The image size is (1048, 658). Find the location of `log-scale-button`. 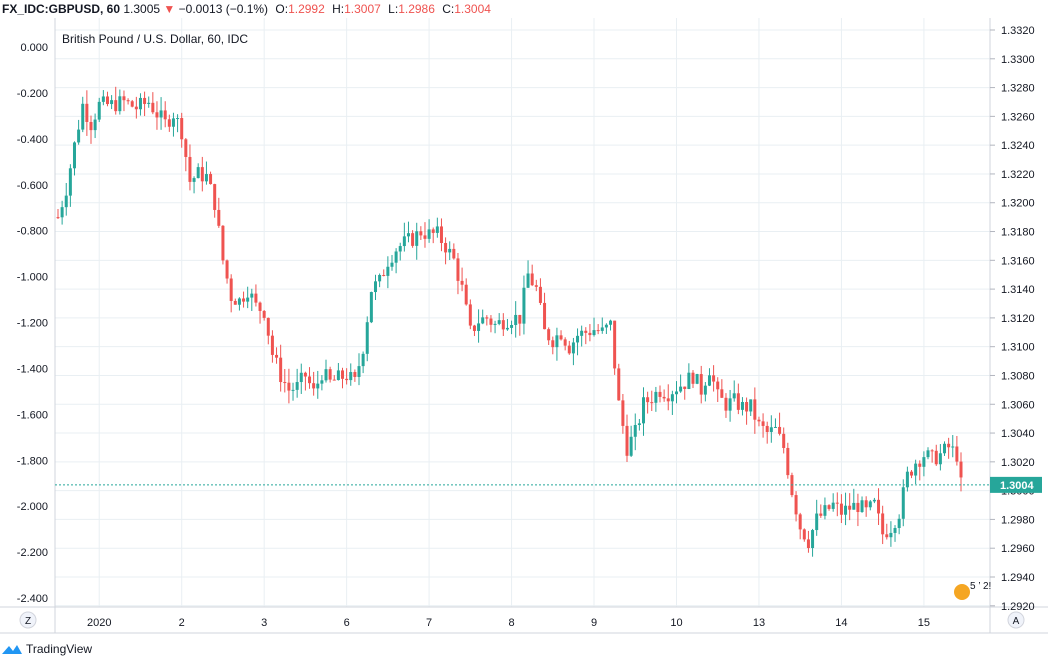

log-scale-button is located at coordinates (28, 620).